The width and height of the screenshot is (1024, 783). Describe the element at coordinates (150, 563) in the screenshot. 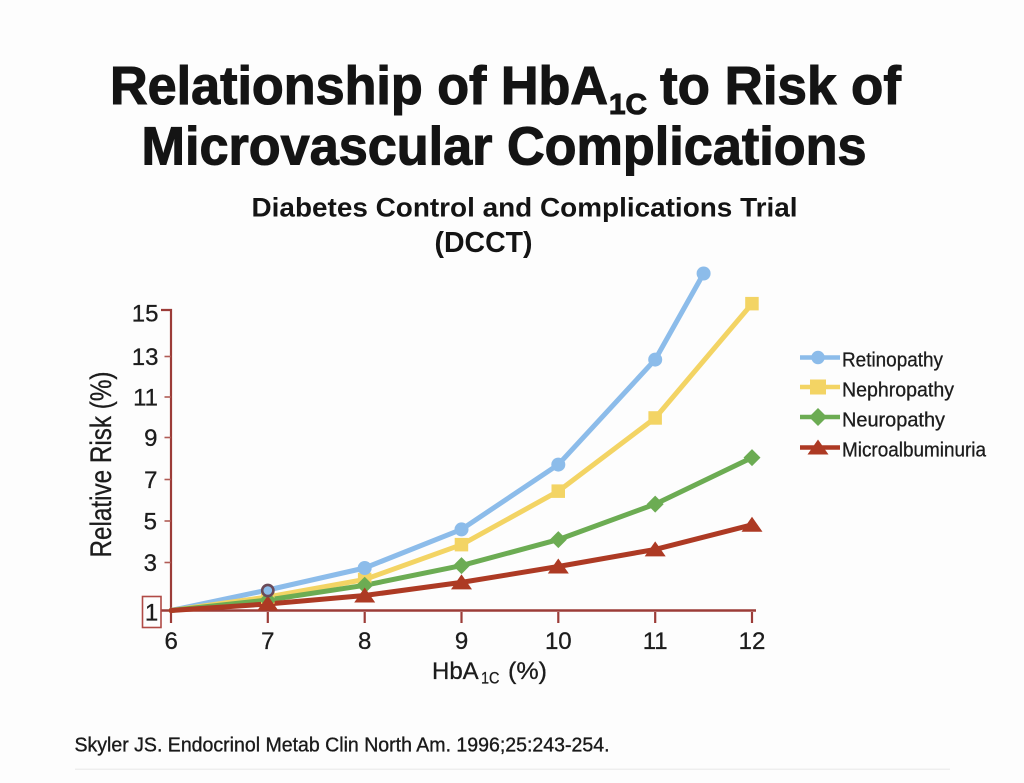

I see `svg-text: 3` at that location.